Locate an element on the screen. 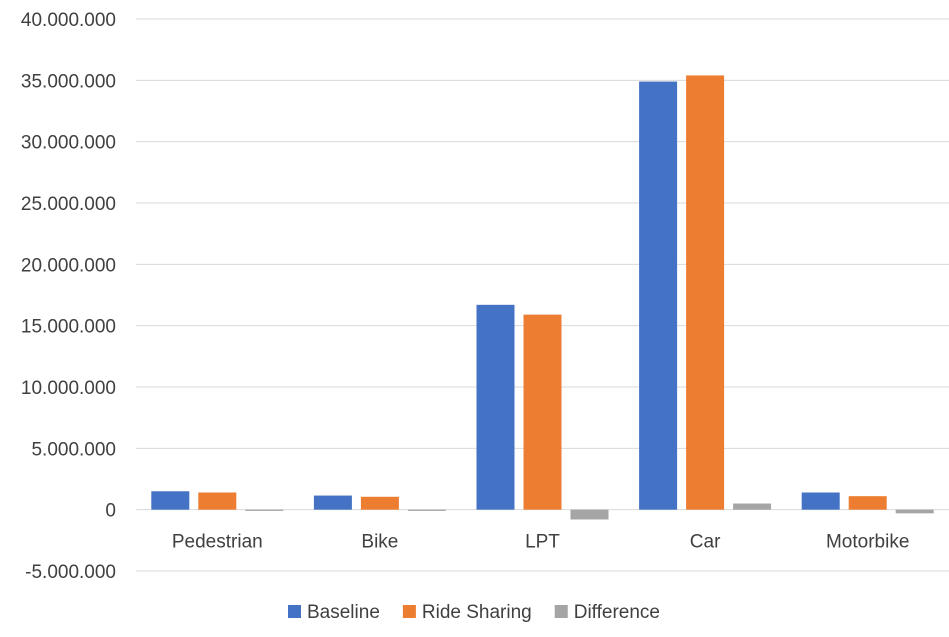 This screenshot has width=949, height=637. legend: Baseline Ride Sharing Difference is located at coordinates (474, 612).